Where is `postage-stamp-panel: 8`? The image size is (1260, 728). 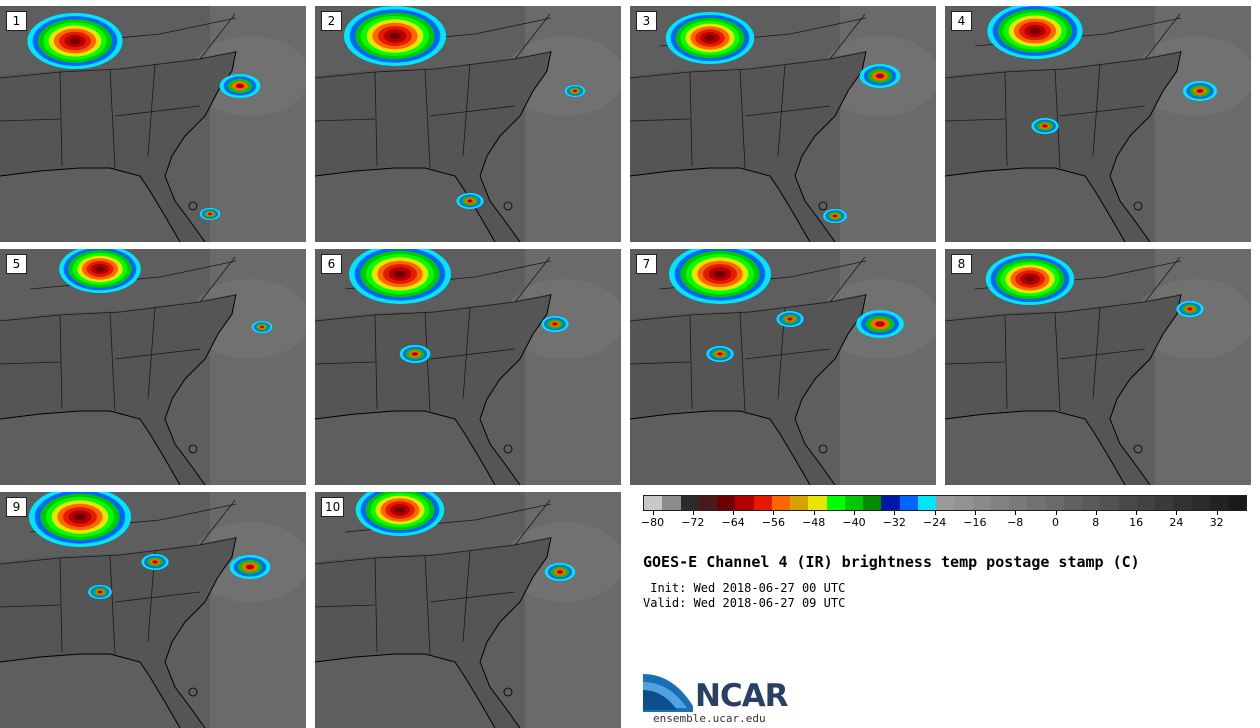 postage-stamp-panel: 8 is located at coordinates (1098, 367).